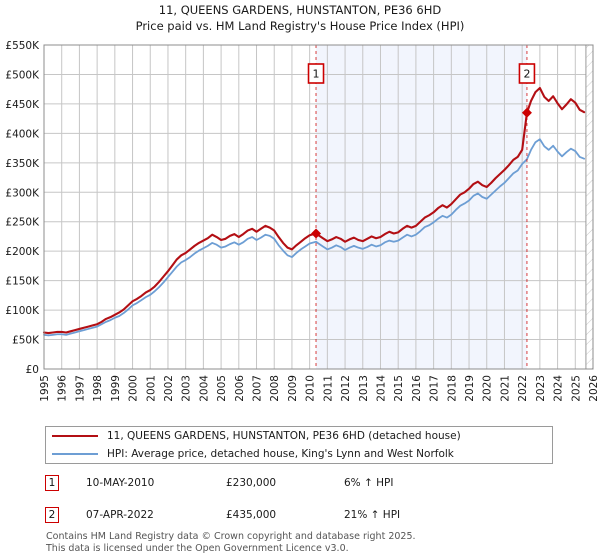 The height and width of the screenshot is (560, 600). I want to click on svg-text: 2018, so click(452, 388).